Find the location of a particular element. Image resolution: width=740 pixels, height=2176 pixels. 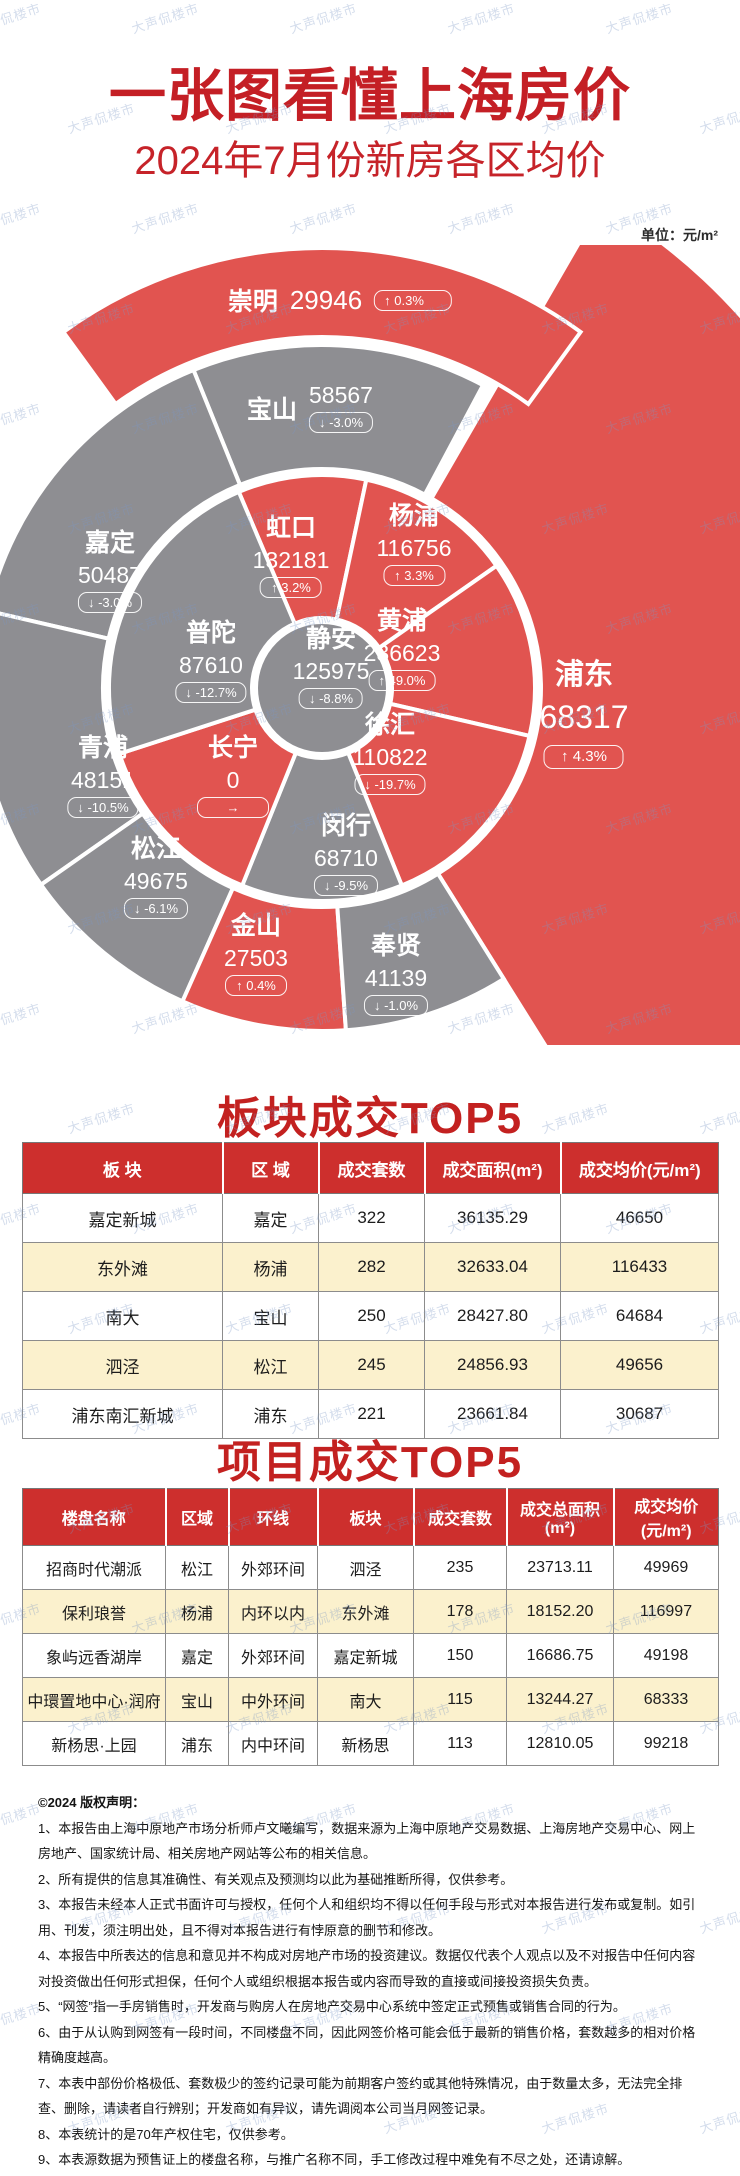

segment-jiading-wedge is located at coordinates (121, 504).